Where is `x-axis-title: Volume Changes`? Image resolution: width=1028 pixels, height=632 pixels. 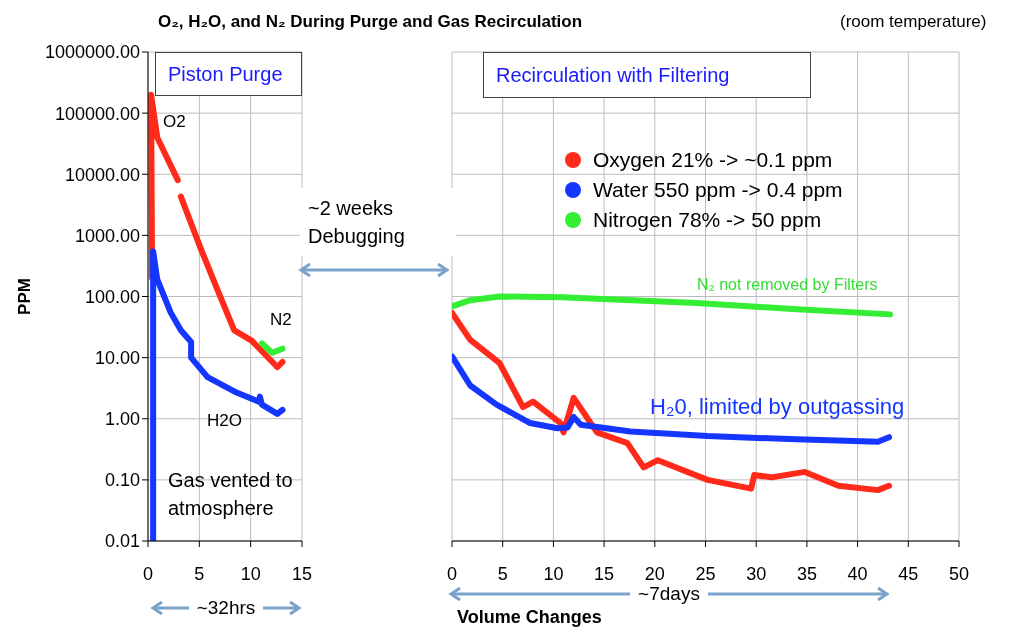 x-axis-title: Volume Changes is located at coordinates (529, 617).